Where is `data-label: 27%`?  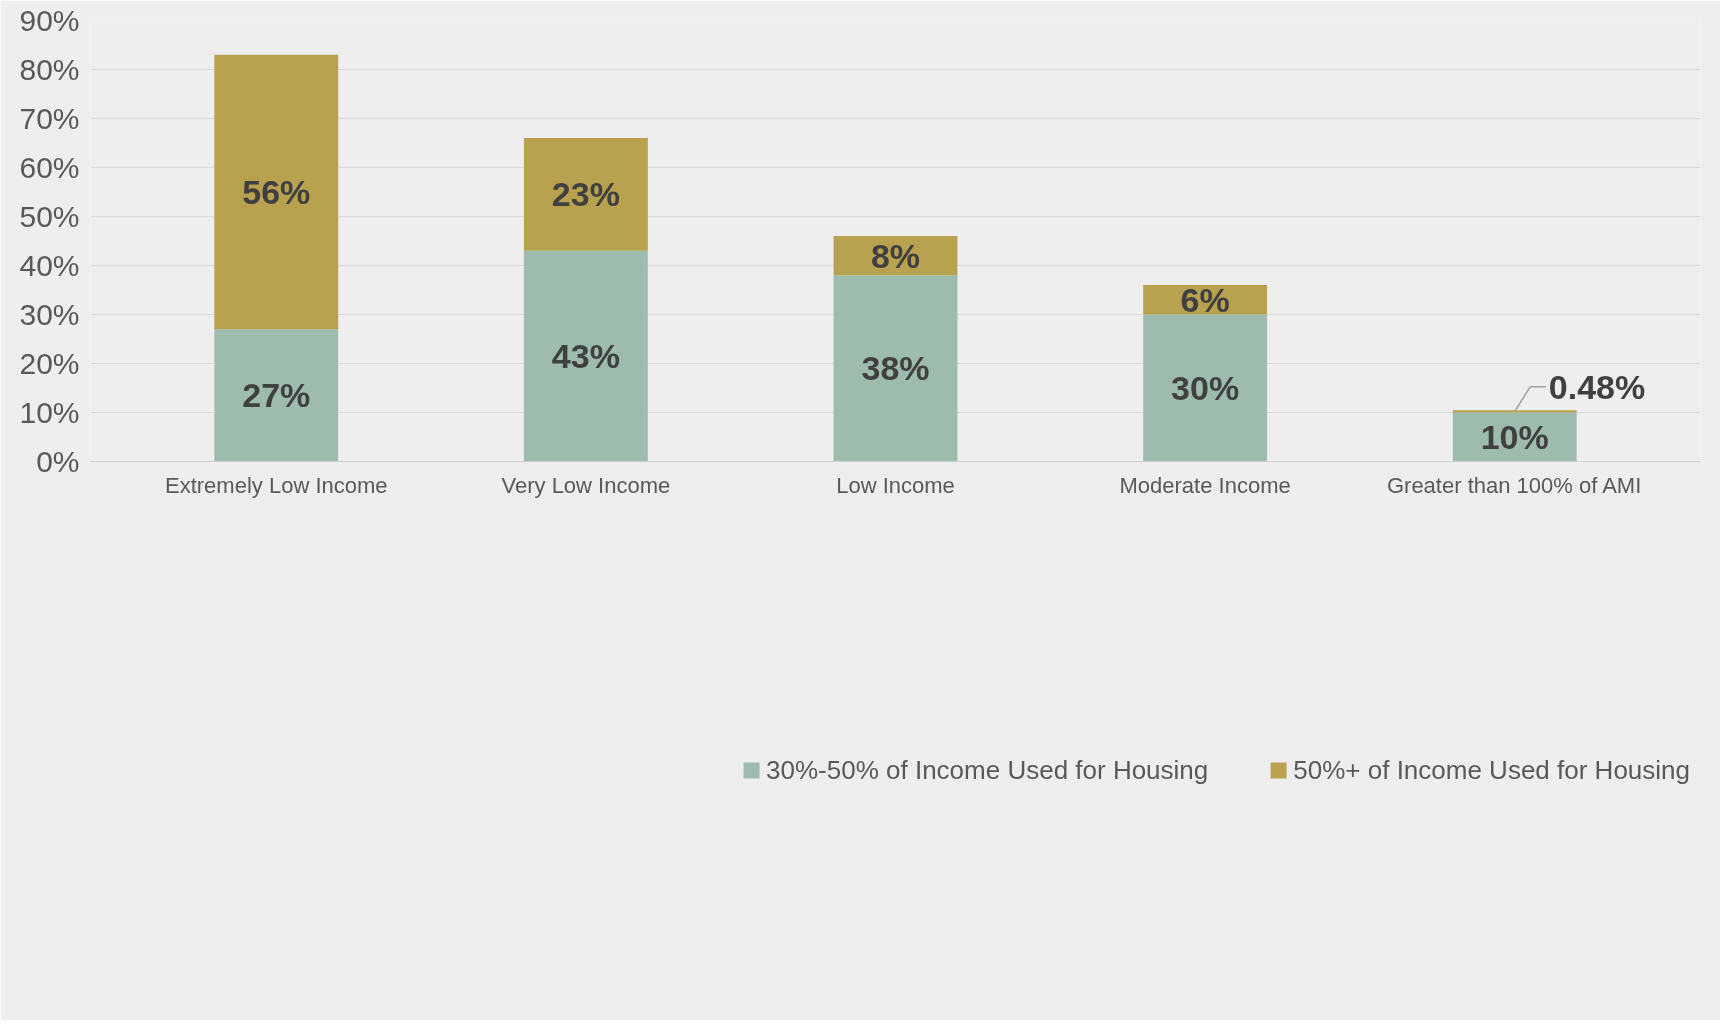 data-label: 27% is located at coordinates (276, 395).